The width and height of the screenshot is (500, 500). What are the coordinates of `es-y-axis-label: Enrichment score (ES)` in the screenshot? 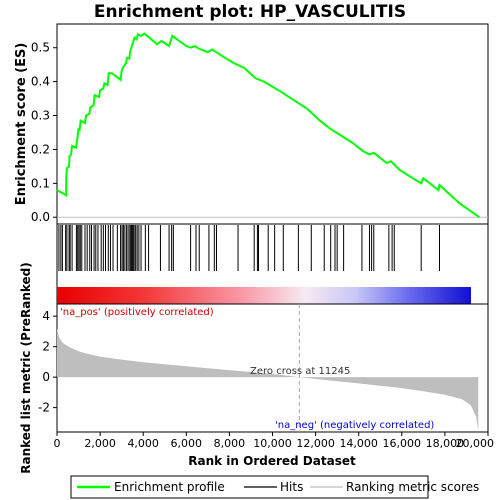 It's located at (21, 124).